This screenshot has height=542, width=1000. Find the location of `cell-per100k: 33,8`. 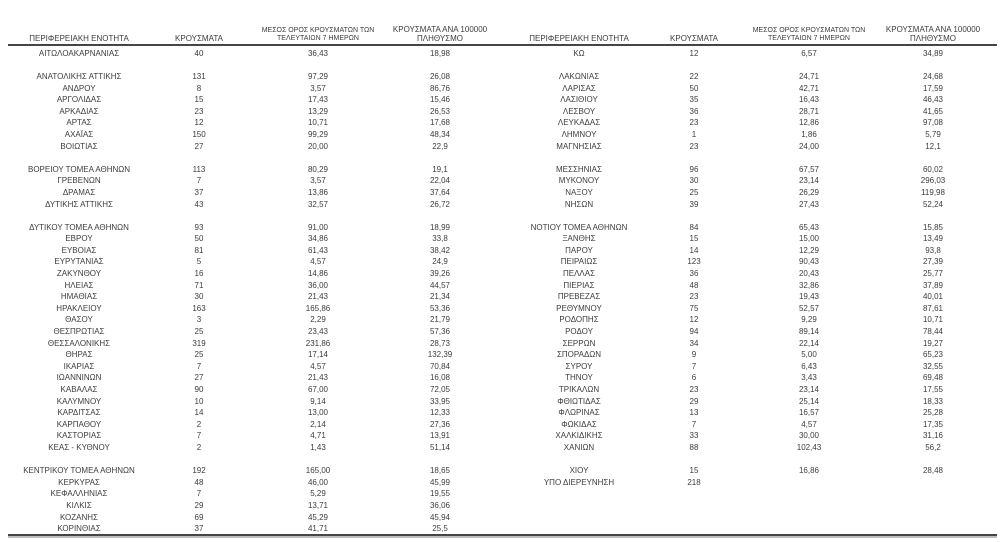

cell-per100k: 33,8 is located at coordinates (440, 239).